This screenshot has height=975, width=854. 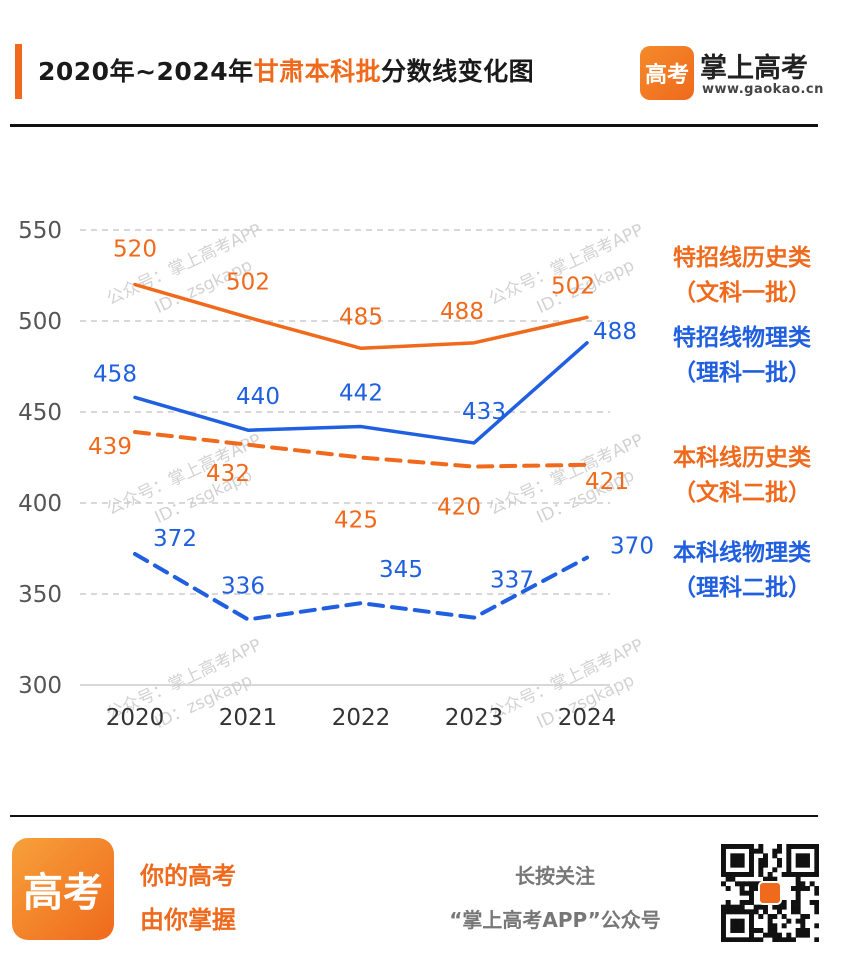 I want to click on y-tick-label: 450, so click(x=40, y=413).